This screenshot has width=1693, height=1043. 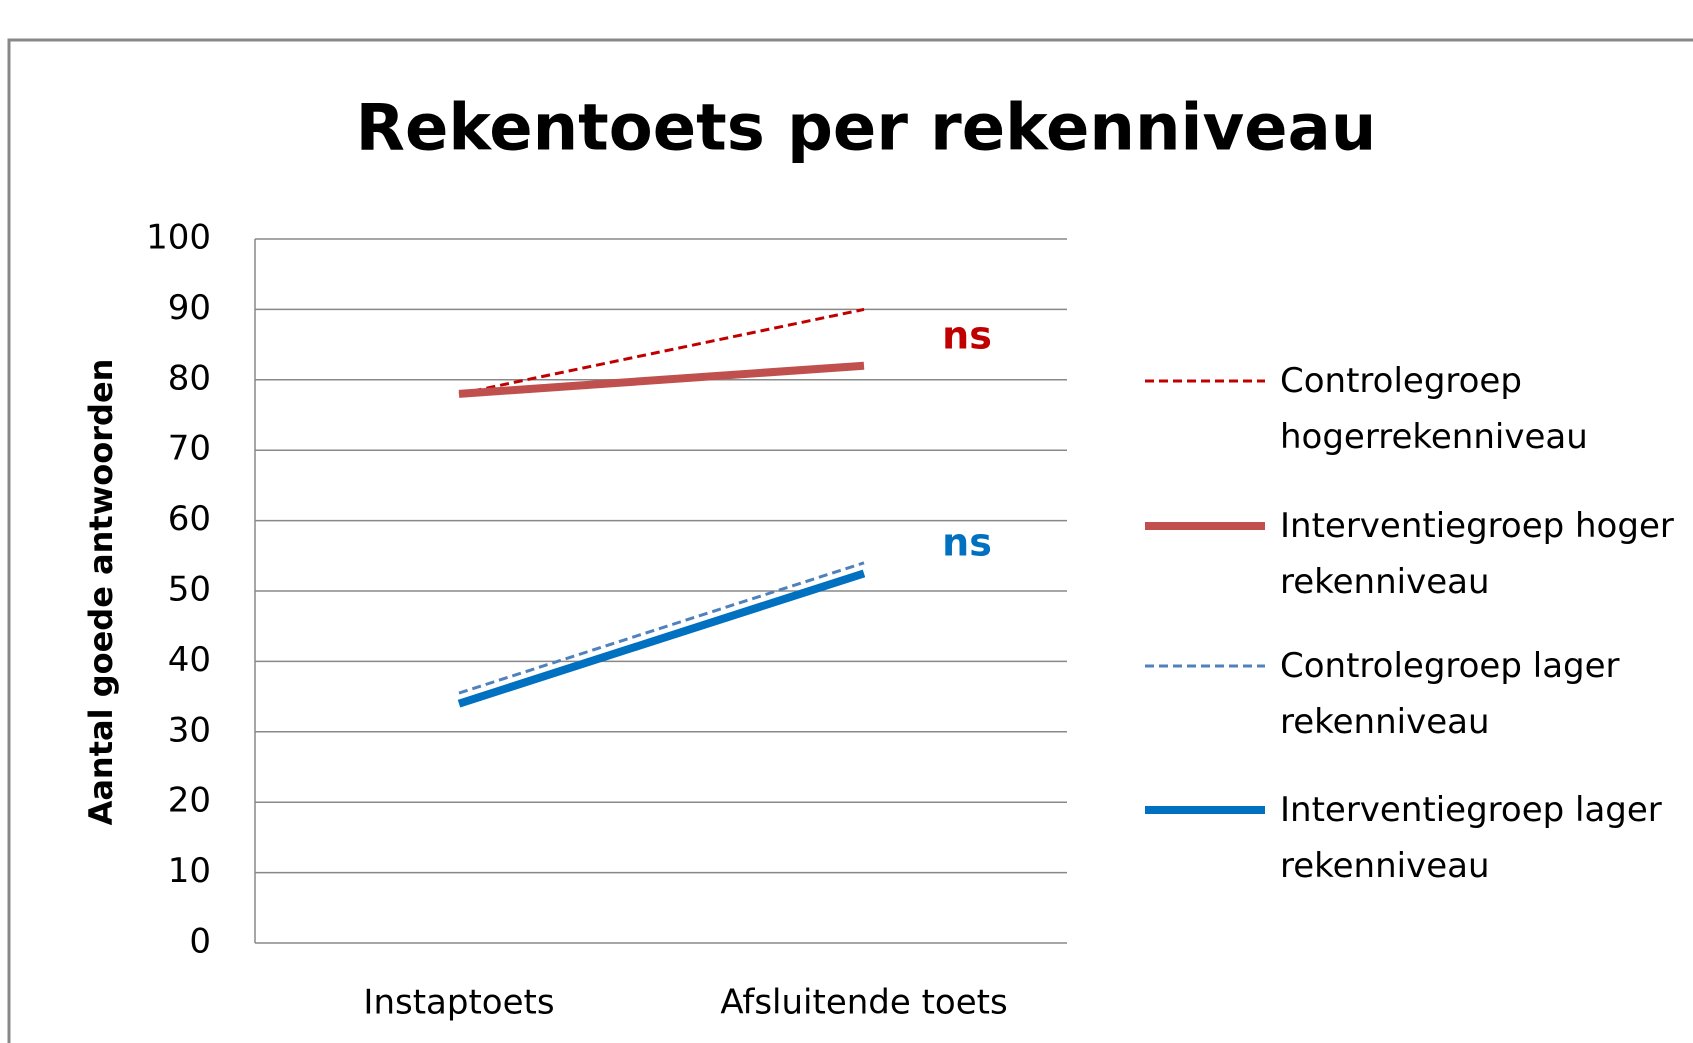 What do you see at coordinates (1450, 694) in the screenshot?
I see `legend-label: Controlegroep lager rekenniveau` at bounding box center [1450, 694].